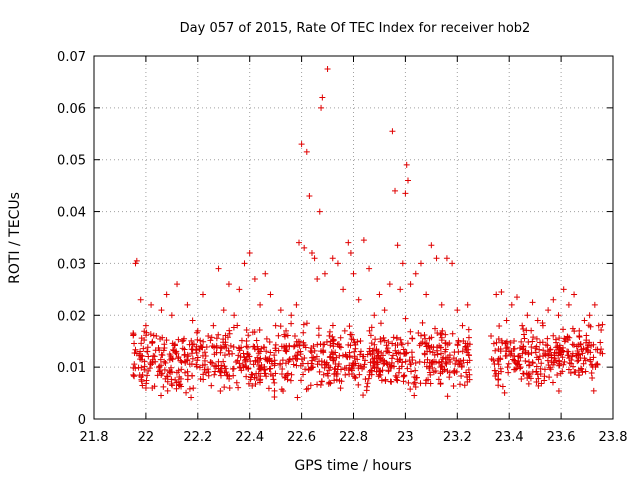  What do you see at coordinates (71, 57) in the screenshot?
I see `y-tick-label: 0.07` at bounding box center [71, 57].